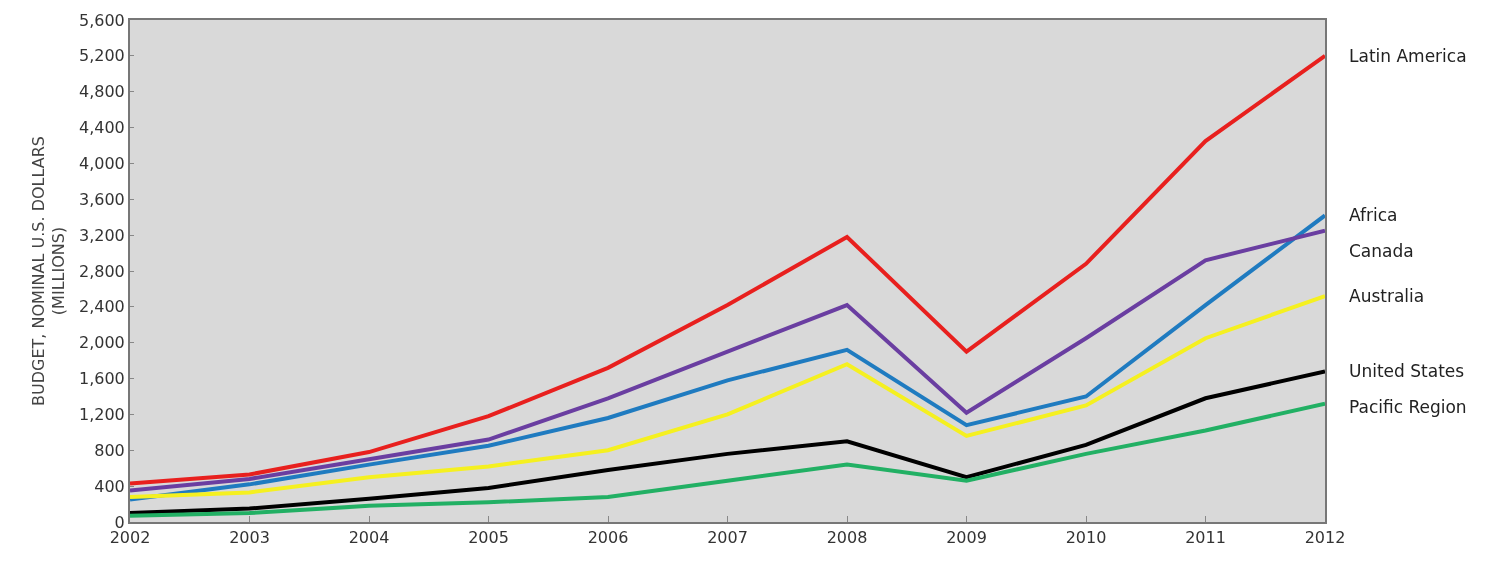  What do you see at coordinates (488, 538) in the screenshot?
I see `x-tick-label: 2005` at bounding box center [488, 538].